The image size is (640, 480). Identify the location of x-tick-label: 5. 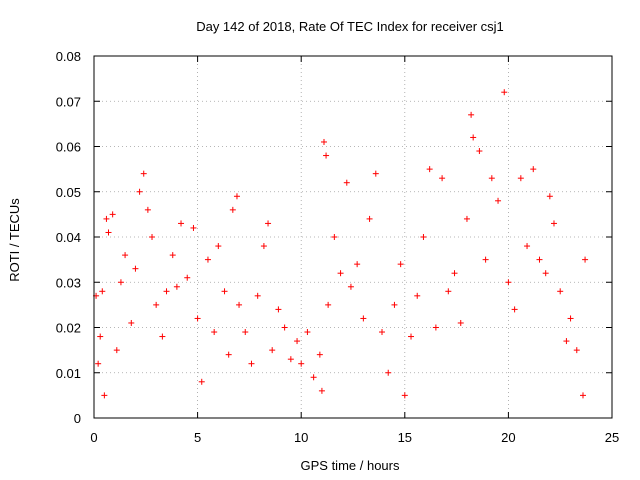
(197, 437).